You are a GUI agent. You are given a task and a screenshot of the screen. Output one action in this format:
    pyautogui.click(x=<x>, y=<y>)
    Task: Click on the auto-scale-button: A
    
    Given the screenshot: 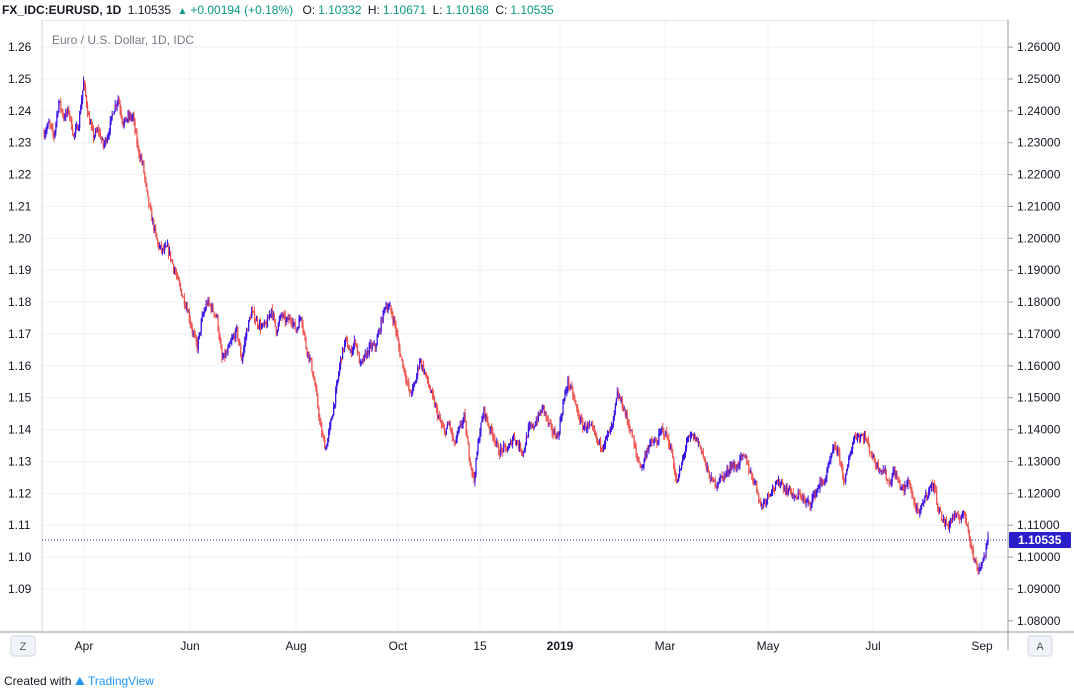 What is the action you would take?
    pyautogui.click(x=1040, y=646)
    